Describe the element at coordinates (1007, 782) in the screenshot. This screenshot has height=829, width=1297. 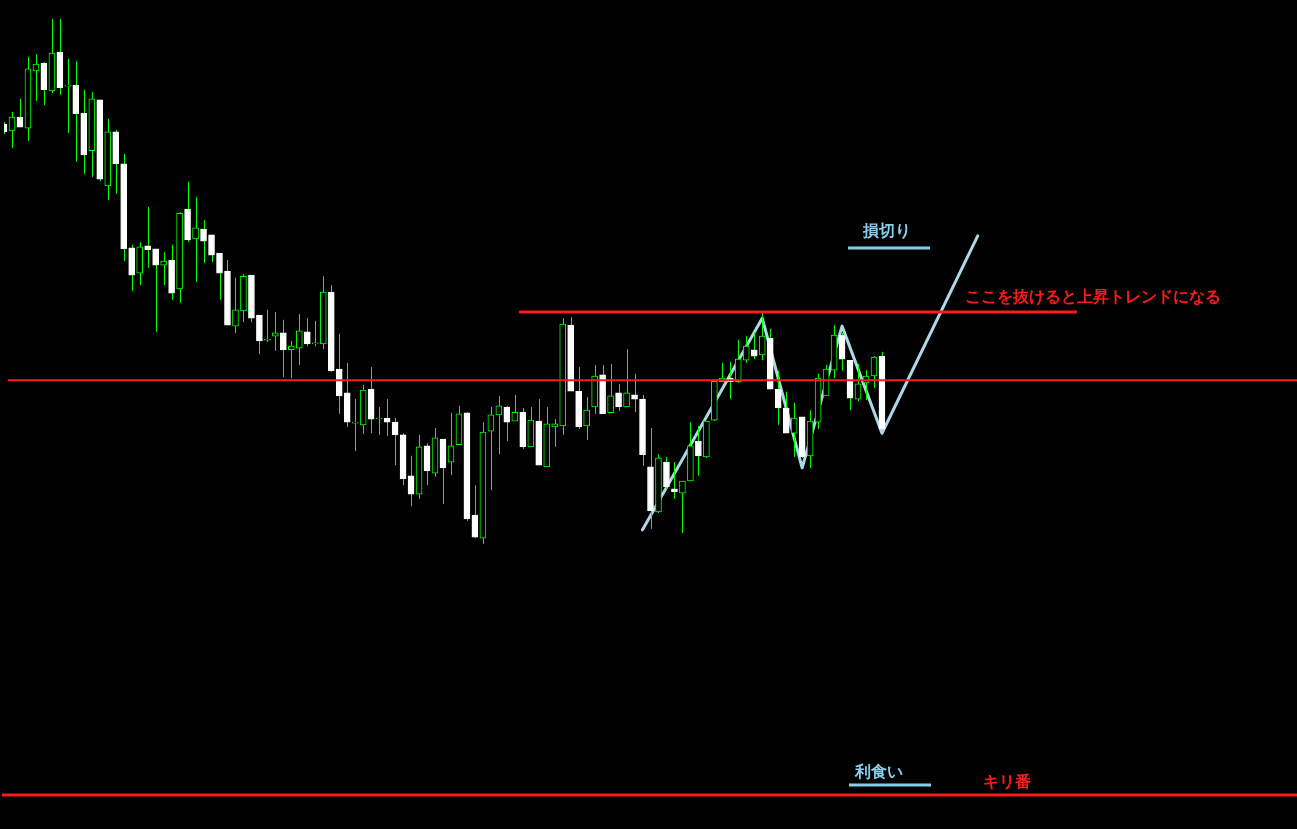
I see `ref-line-label: キリ番` at that location.